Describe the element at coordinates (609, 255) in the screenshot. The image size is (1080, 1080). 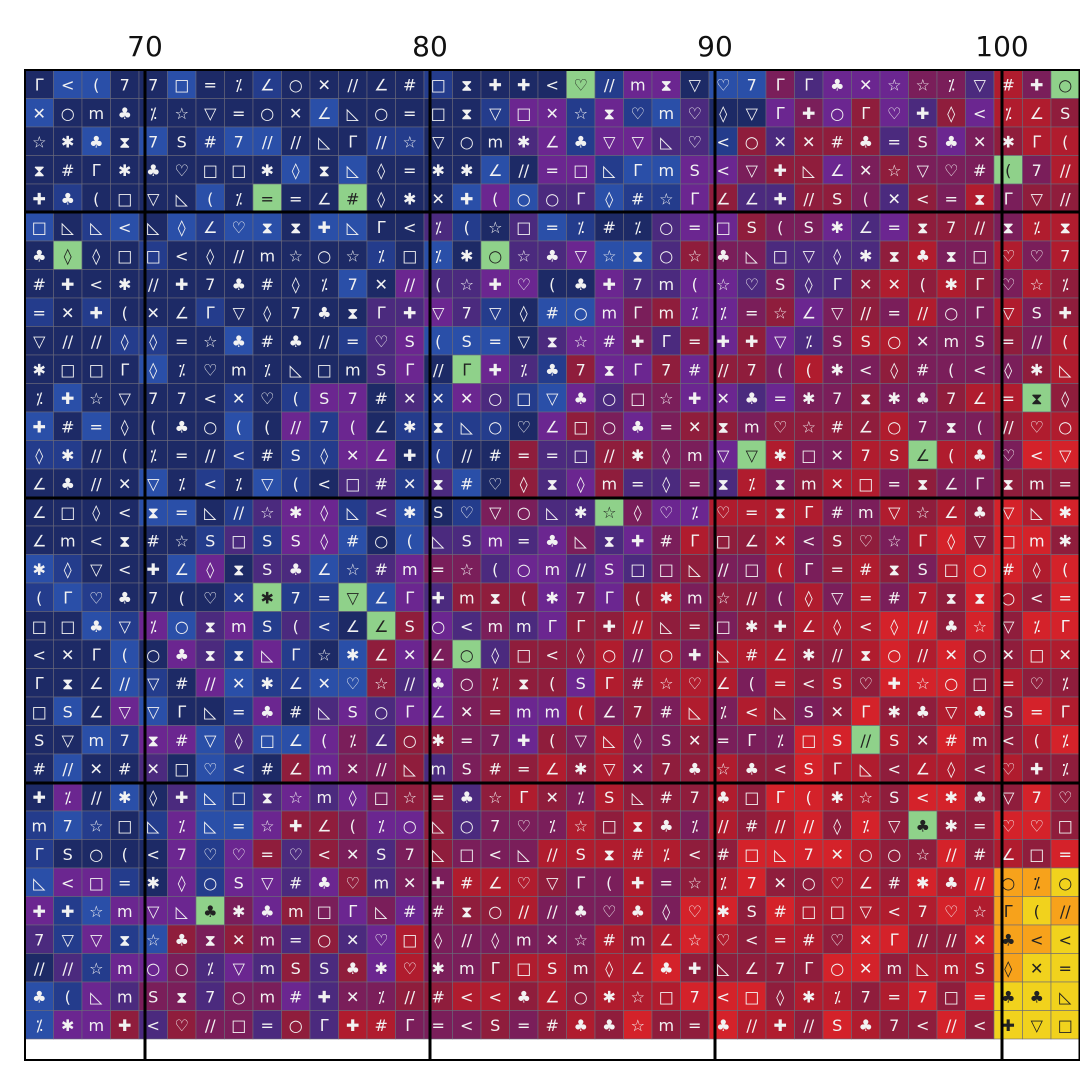
I see `pattern-symbol: ☆` at that location.